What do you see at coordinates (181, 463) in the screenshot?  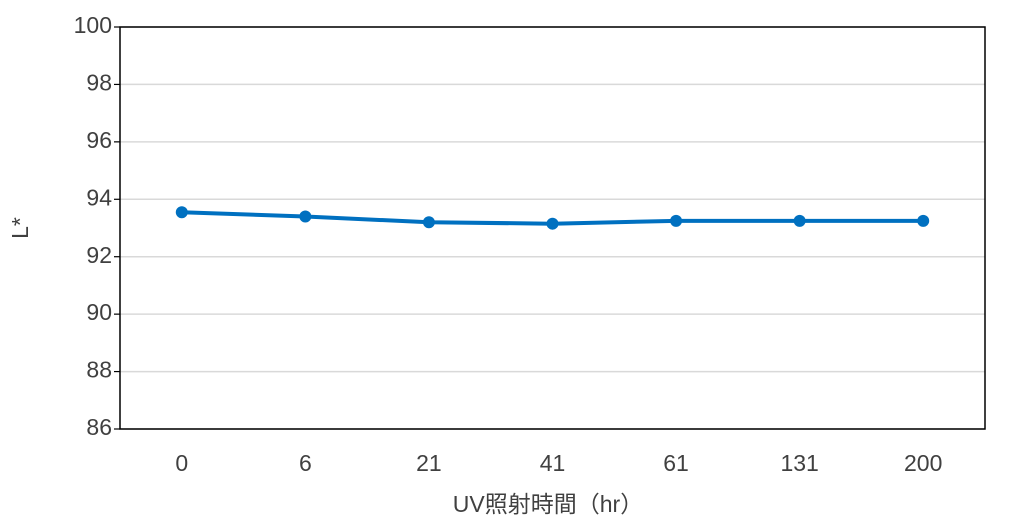 I see `x-tick-label: 0` at bounding box center [181, 463].